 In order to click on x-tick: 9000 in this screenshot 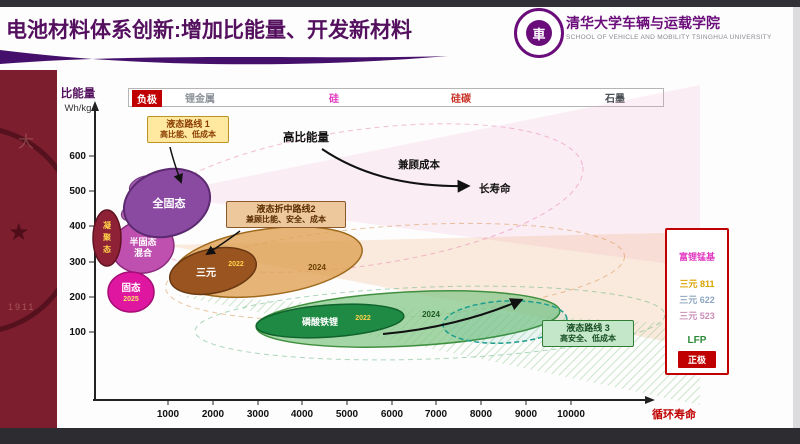, I will do `click(526, 414)`.